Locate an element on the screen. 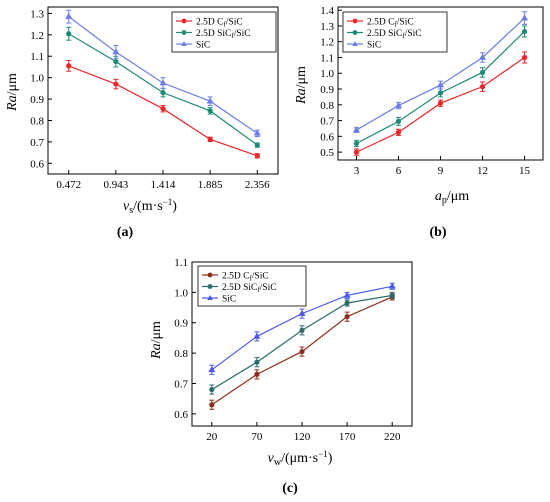 Image resolution: width=550 pixels, height=502 pixels. x-axis-label: vw/(μm·s−1) is located at coordinates (300, 458).